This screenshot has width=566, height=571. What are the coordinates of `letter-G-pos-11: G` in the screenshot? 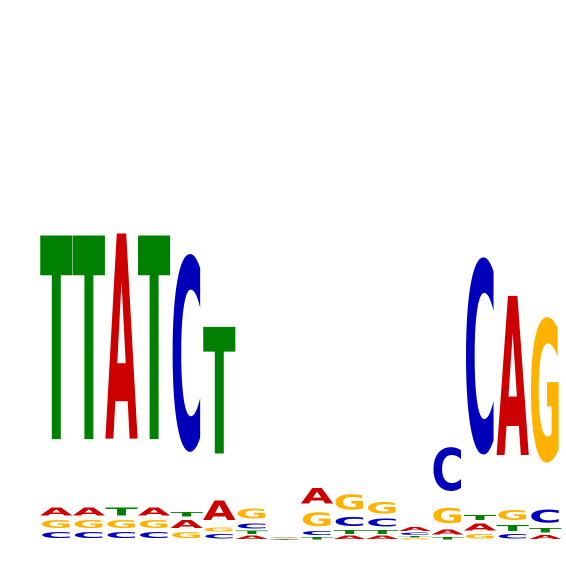 It's located at (382, 508).